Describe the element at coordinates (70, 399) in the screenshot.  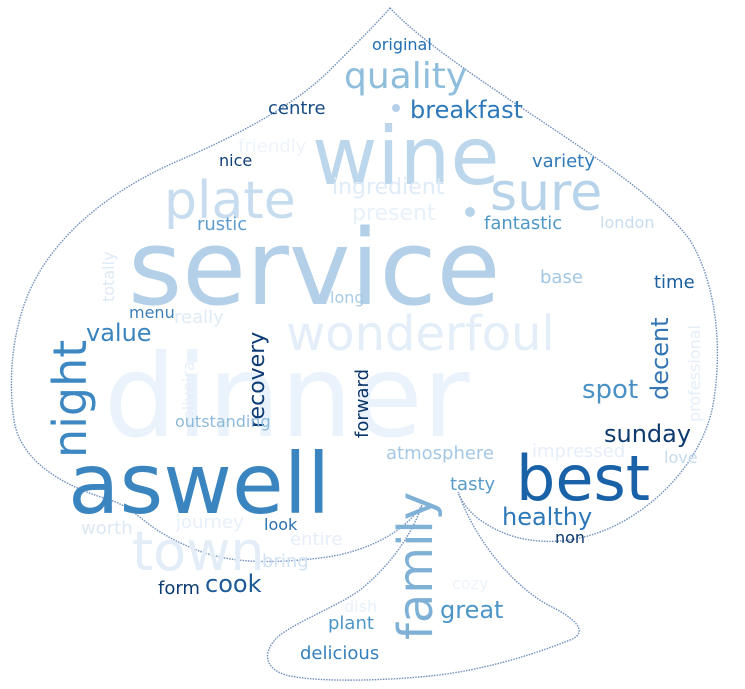
I see `word-night: night` at that location.